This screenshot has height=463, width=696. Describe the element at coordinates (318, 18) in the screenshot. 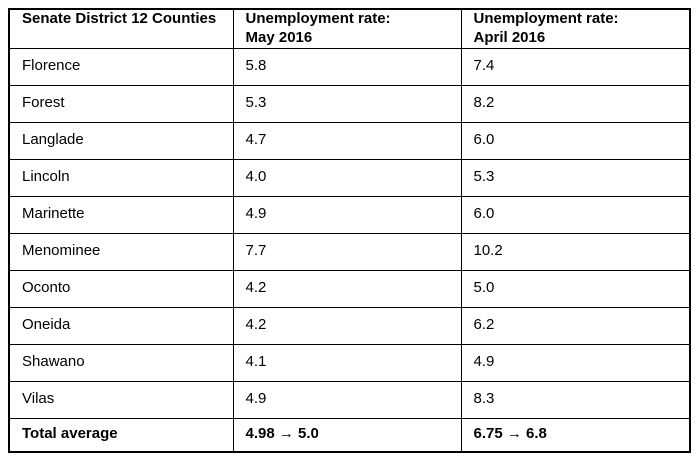

I see `column-header-may-line1: Unemployment rate:` at that location.